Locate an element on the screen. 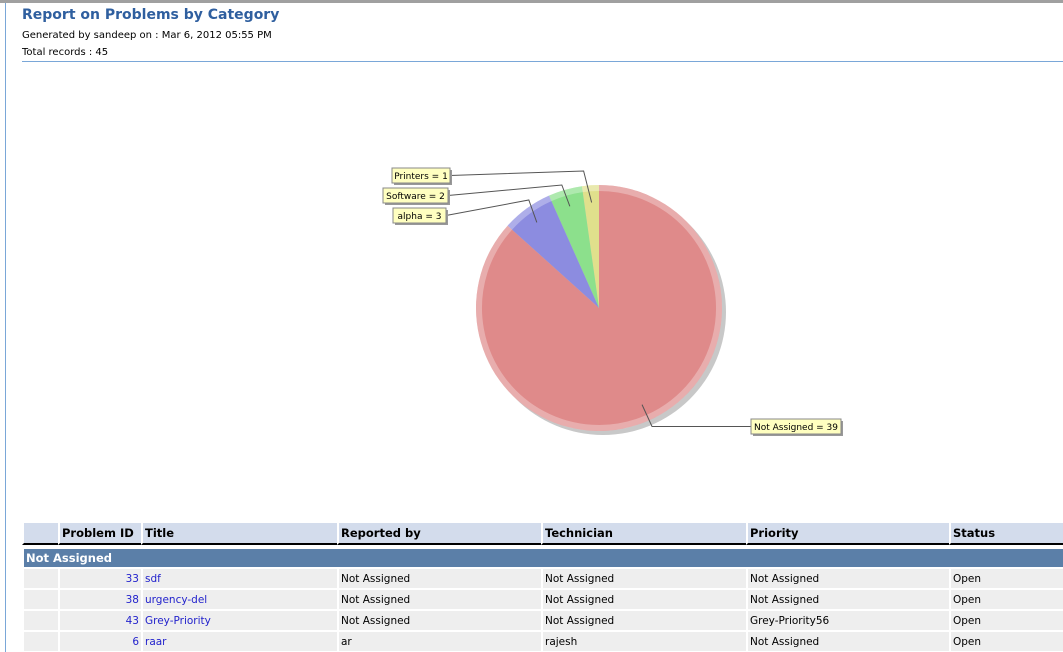 The image size is (1063, 652). column-header: Status is located at coordinates (1006, 534).